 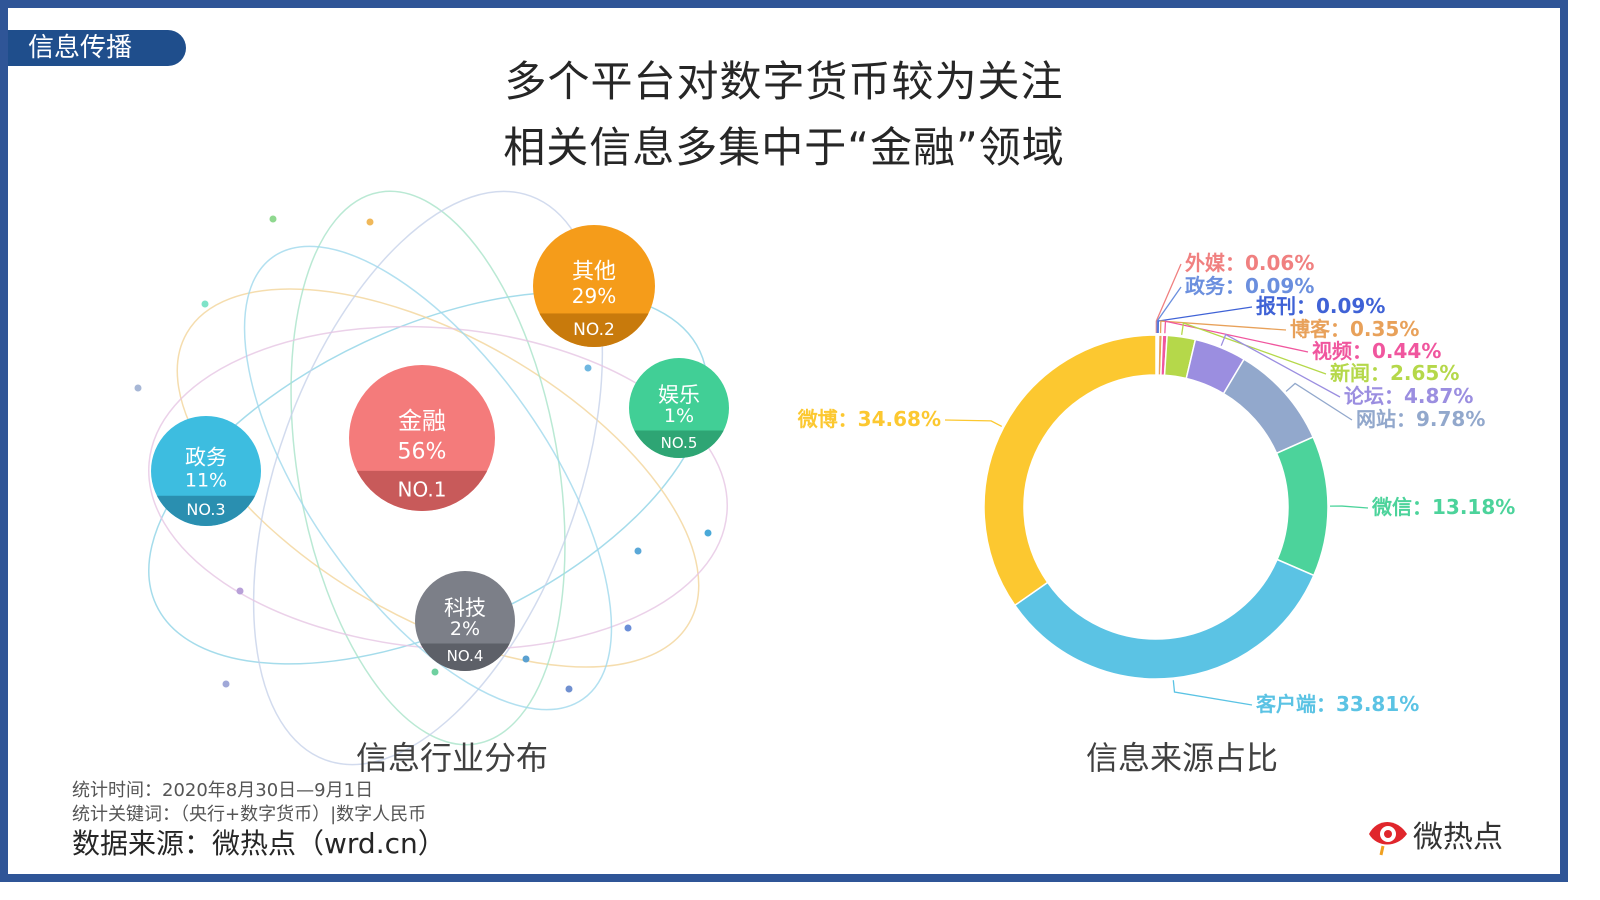 What do you see at coordinates (206, 480) in the screenshot?
I see `bubble-value: 11%` at bounding box center [206, 480].